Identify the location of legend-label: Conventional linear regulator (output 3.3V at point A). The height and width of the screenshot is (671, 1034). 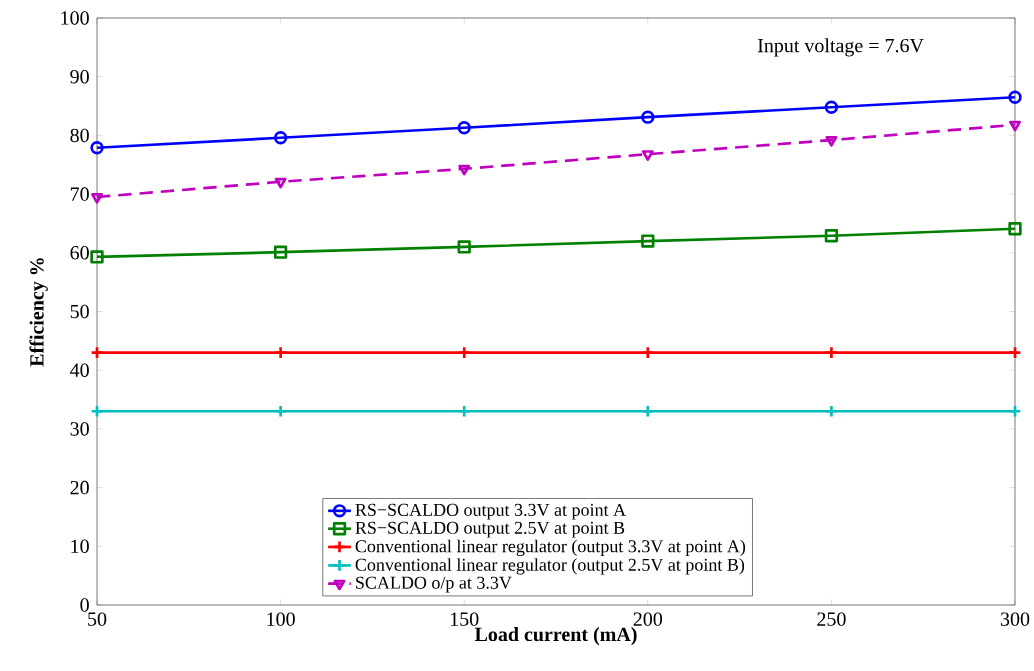
(550, 548).